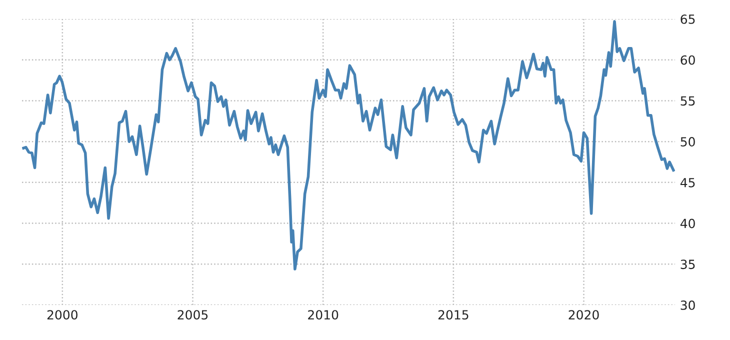  Describe the element at coordinates (687, 305) in the screenshot. I see `y-tick-label: 30` at that location.